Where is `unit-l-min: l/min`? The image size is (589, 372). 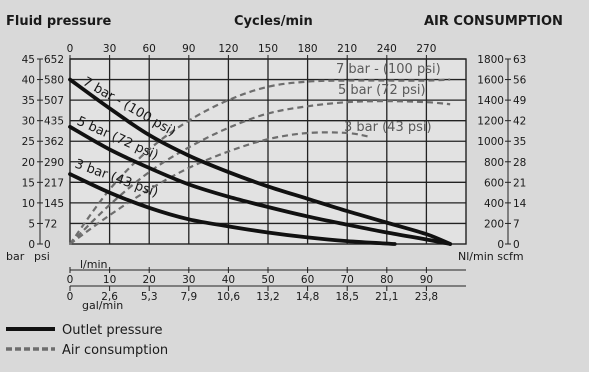 unit-l-min: l/min is located at coordinates (94, 264).